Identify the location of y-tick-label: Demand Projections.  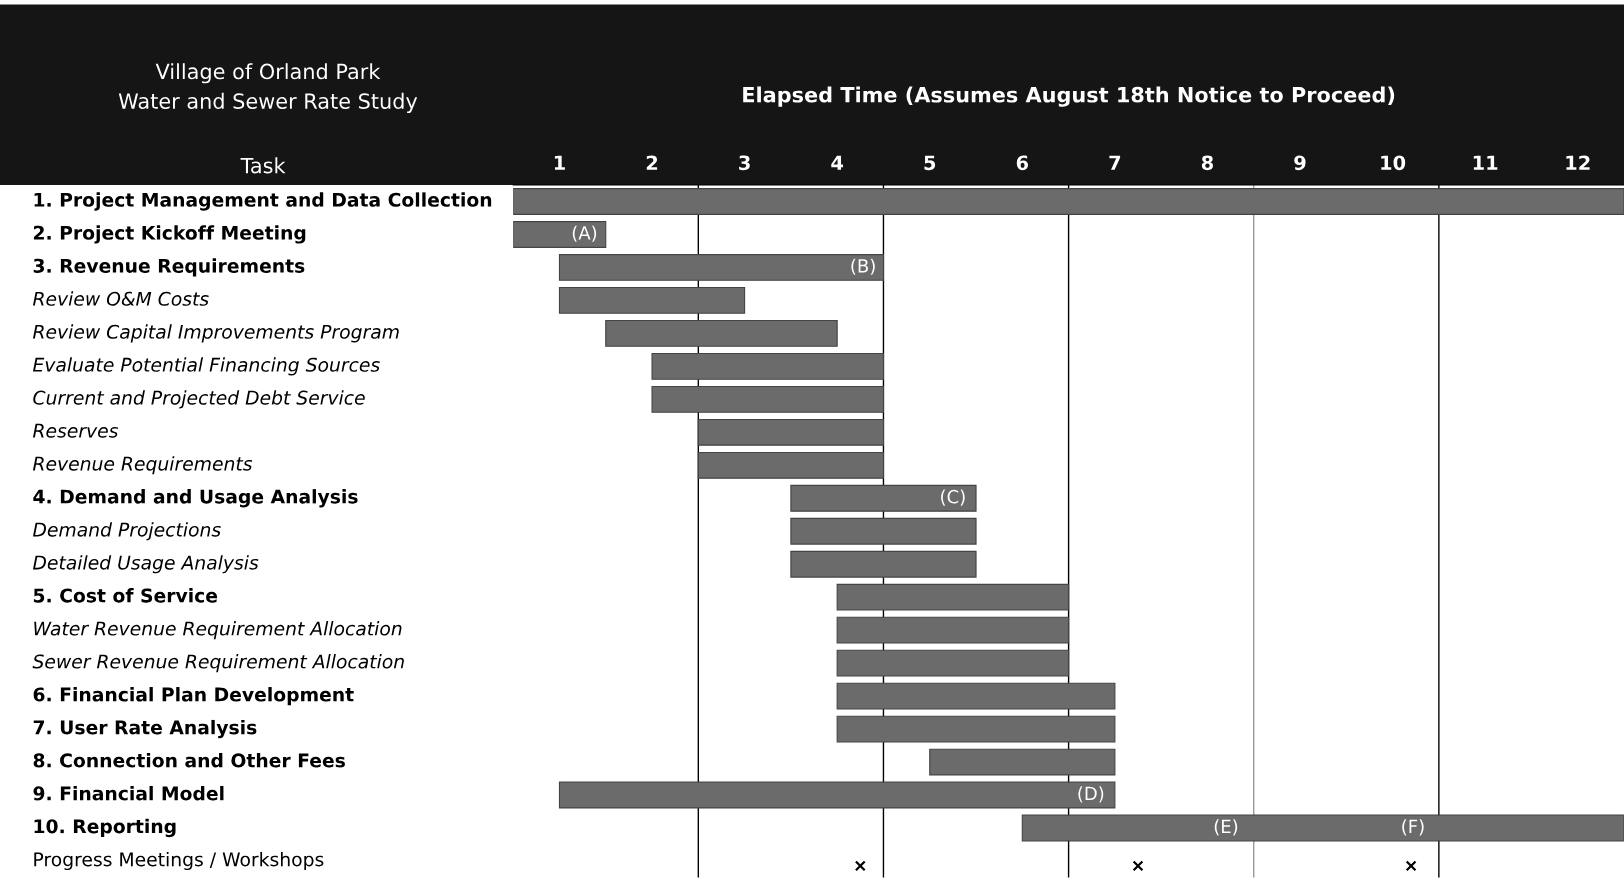
(126, 531).